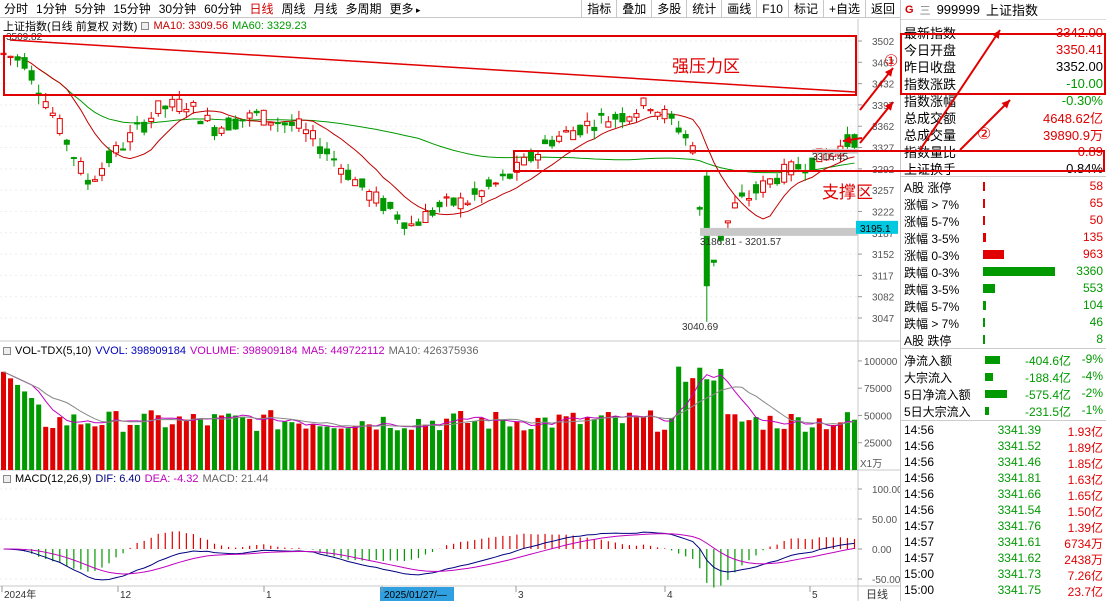  What do you see at coordinates (1011, 10) in the screenshot?
I see `stock-name: 上证指数` at bounding box center [1011, 10].